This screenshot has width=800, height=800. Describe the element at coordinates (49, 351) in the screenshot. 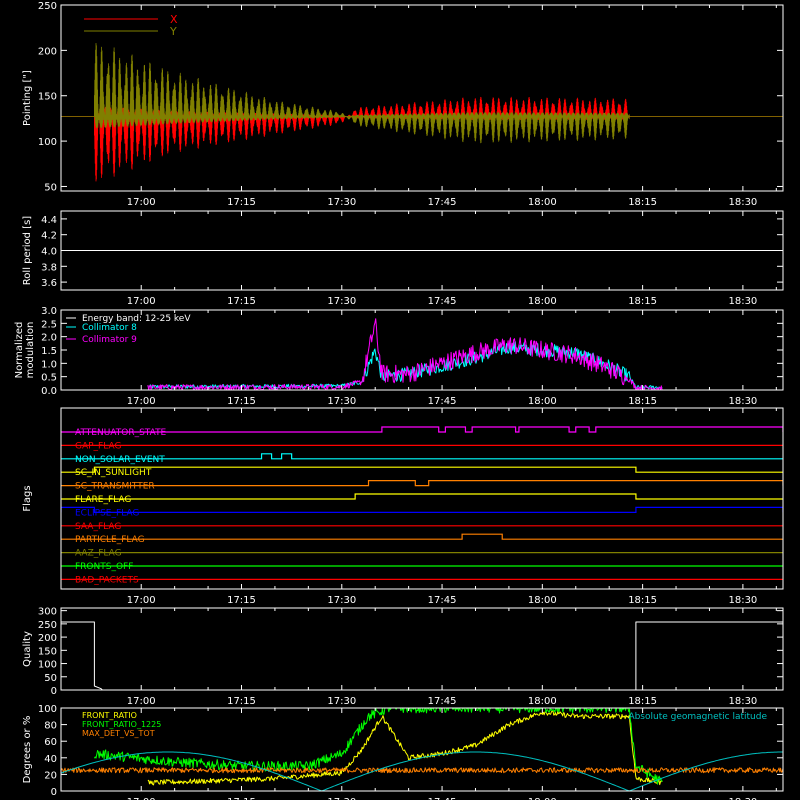

I see `y-tick-label: 1.5` at that location.